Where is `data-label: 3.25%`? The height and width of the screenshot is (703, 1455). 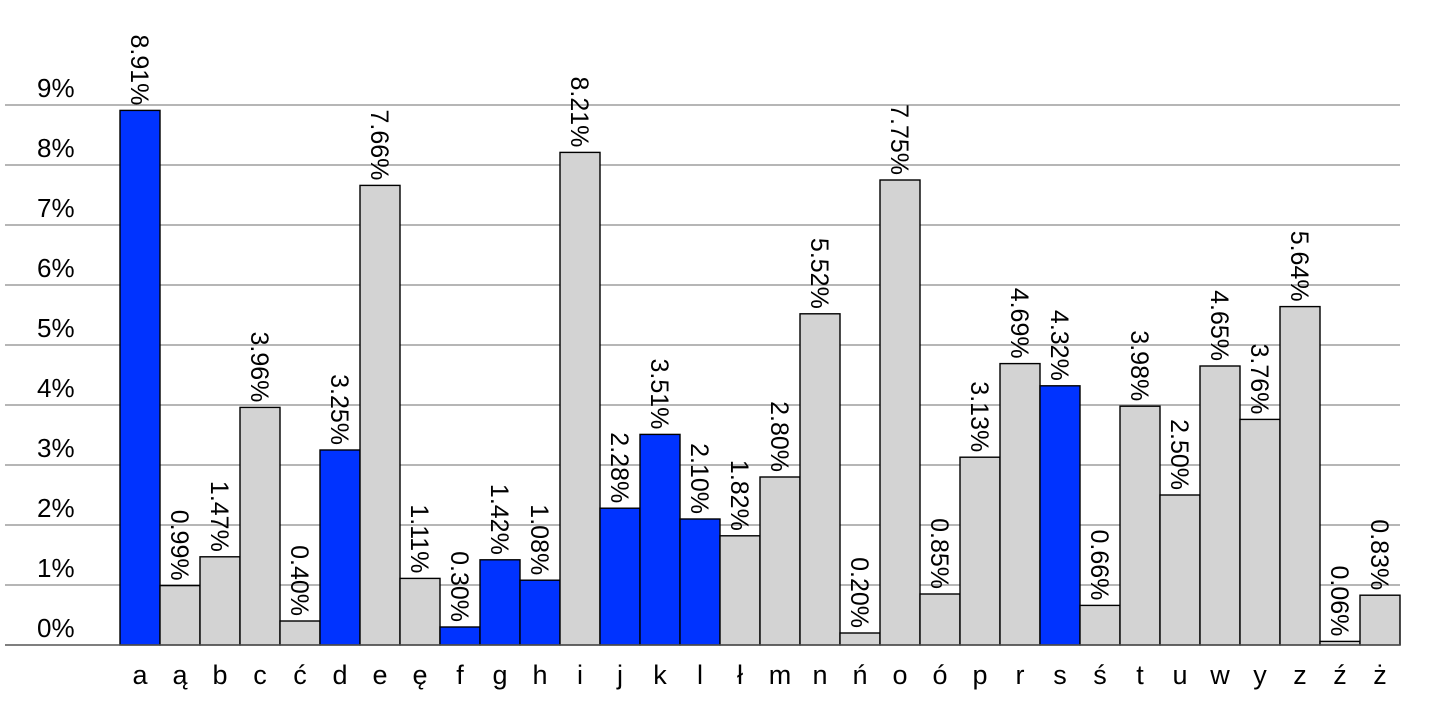
data-label: 3.25% is located at coordinates (339, 409).